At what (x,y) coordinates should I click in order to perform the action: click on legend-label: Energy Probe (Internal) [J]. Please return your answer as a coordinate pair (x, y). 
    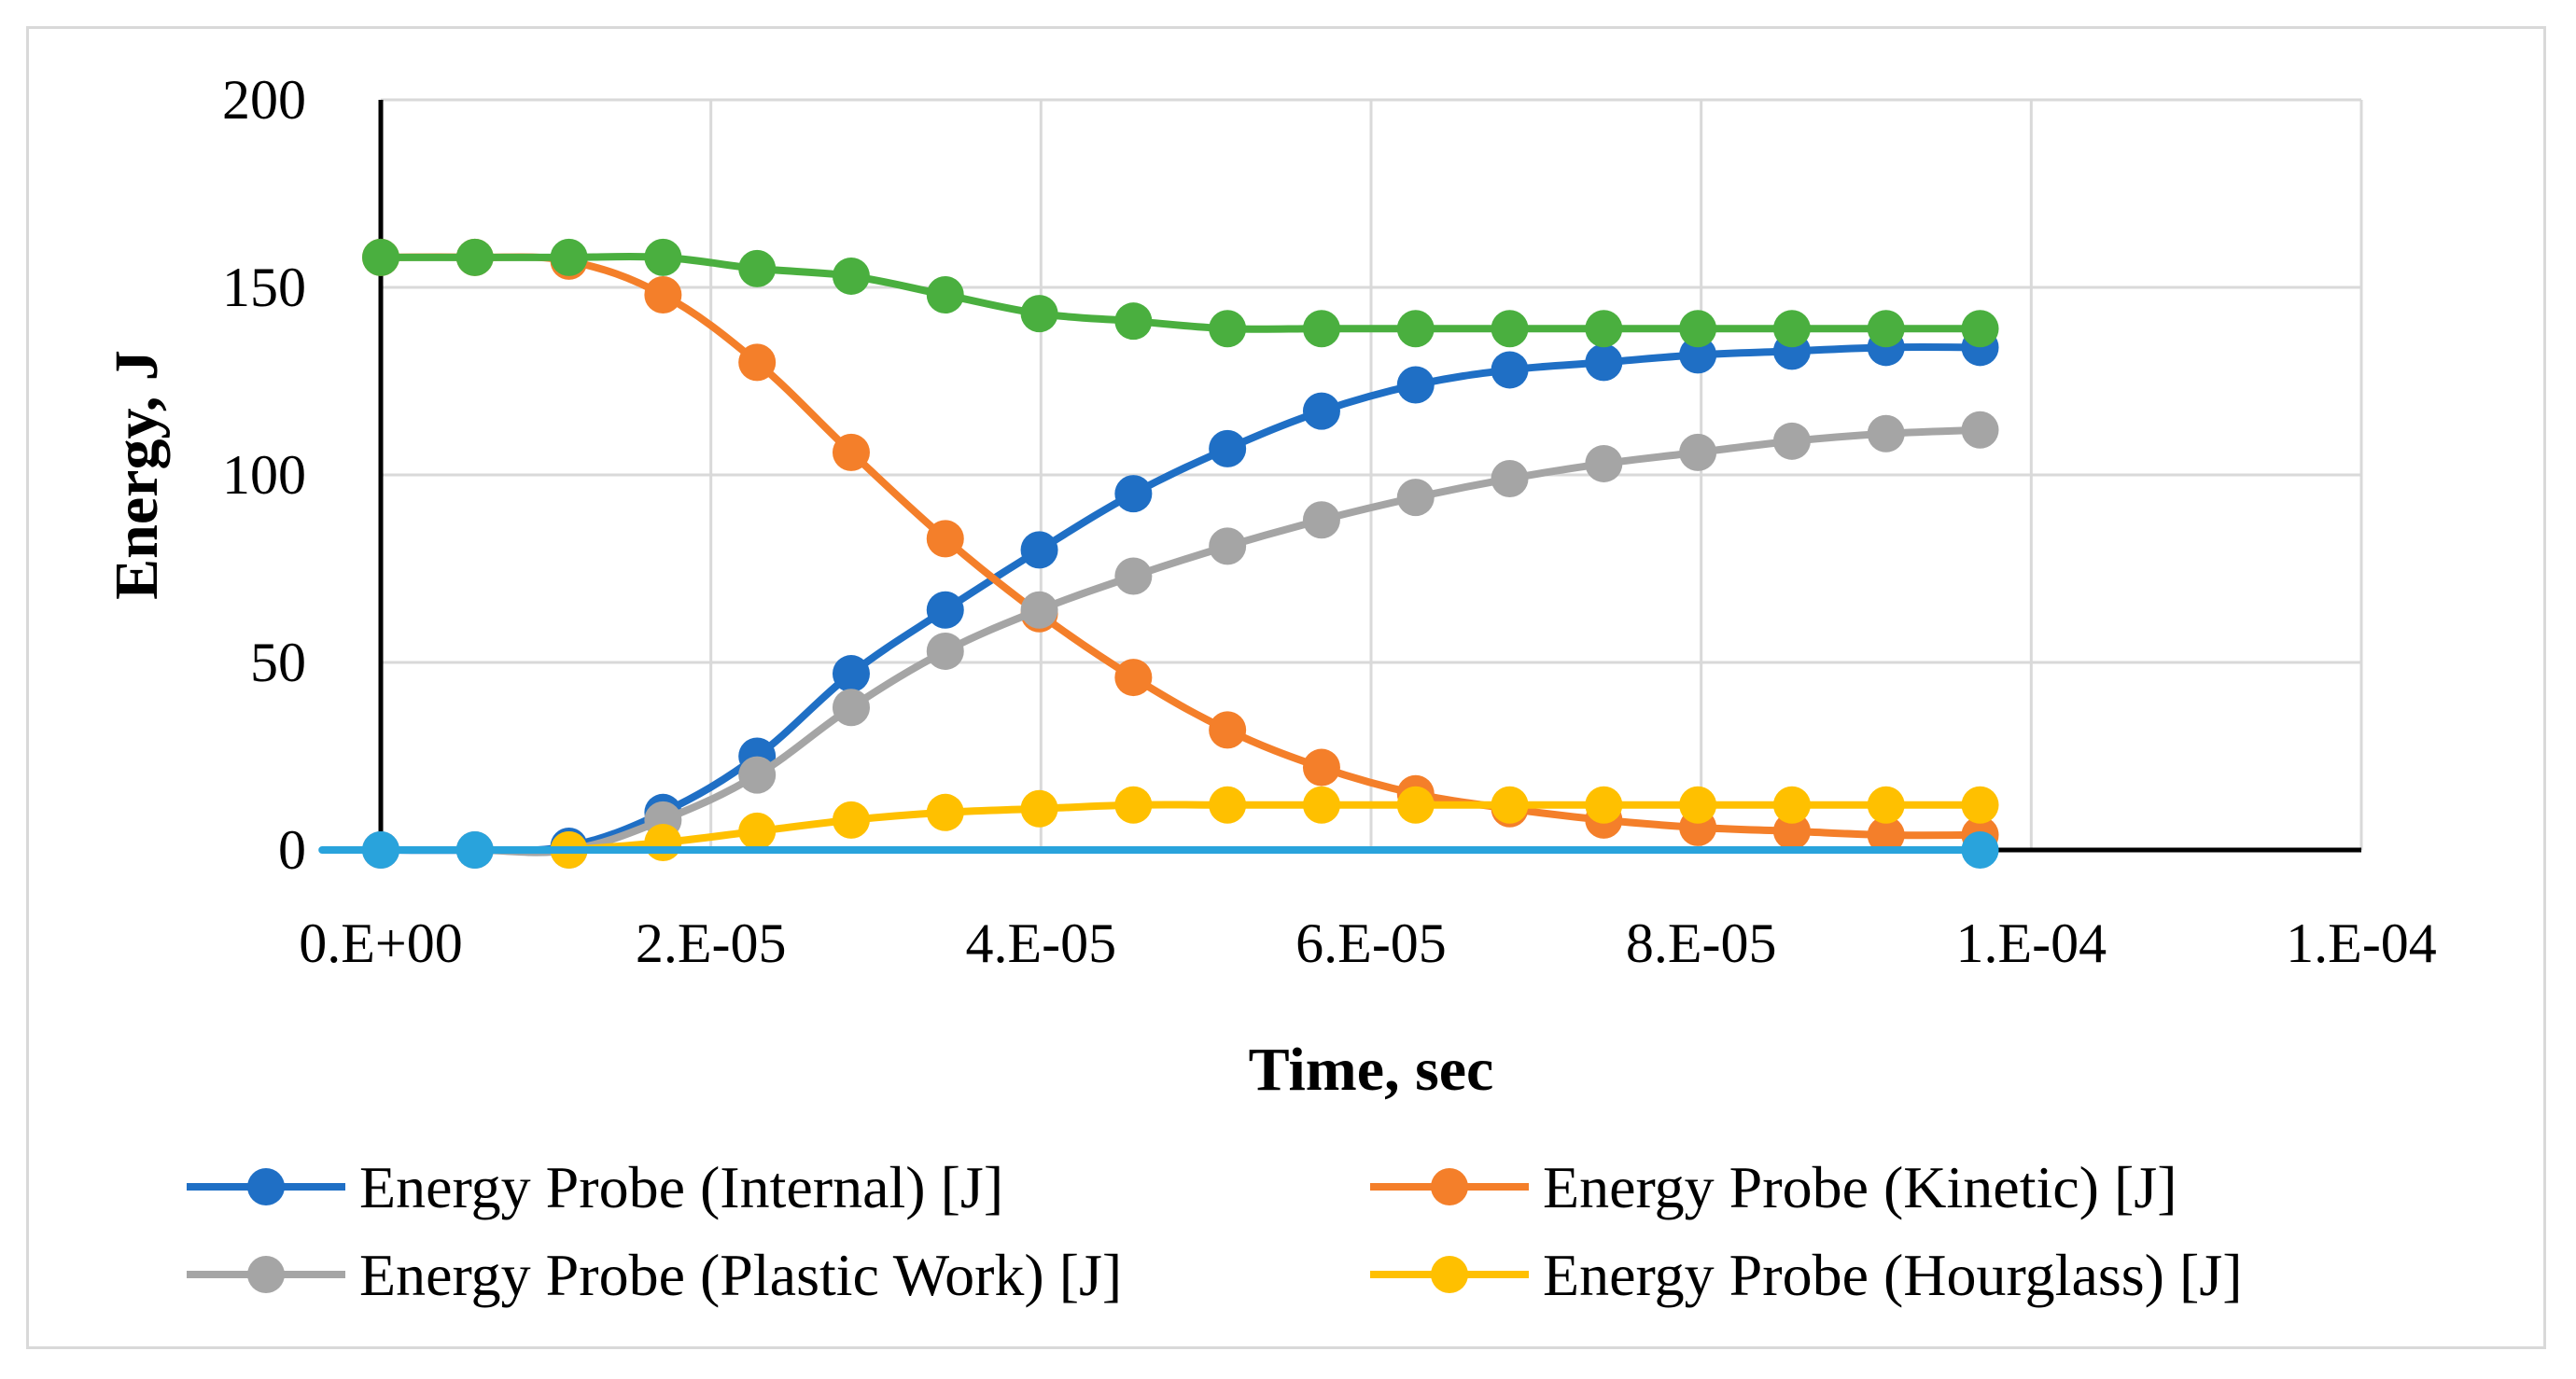
    Looking at the image, I should click on (681, 1187).